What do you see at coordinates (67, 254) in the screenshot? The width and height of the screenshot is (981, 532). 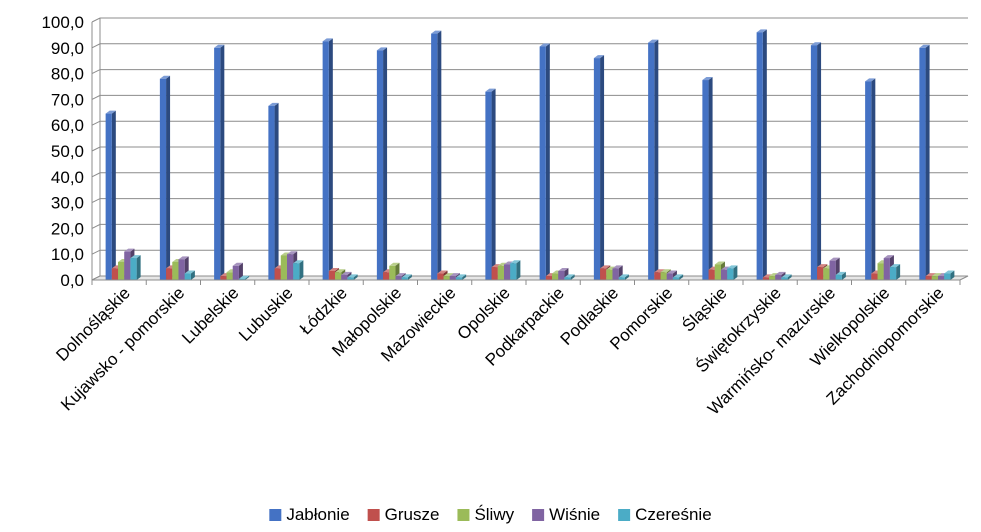 I see `y-tick-label: 10,0` at bounding box center [67, 254].